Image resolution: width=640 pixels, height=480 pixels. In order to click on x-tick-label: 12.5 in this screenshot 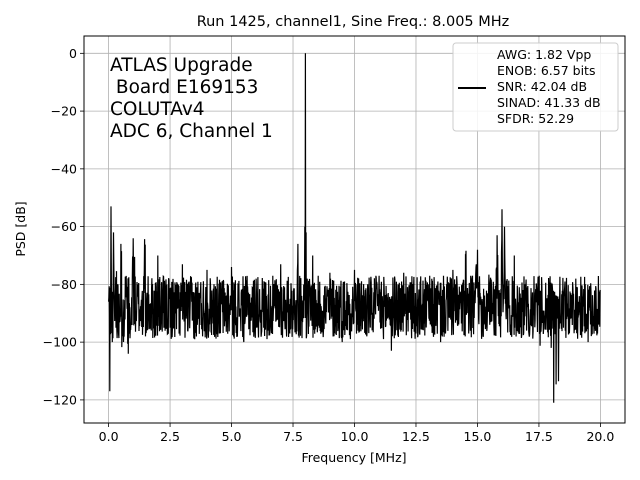, I will do `click(416, 436)`.